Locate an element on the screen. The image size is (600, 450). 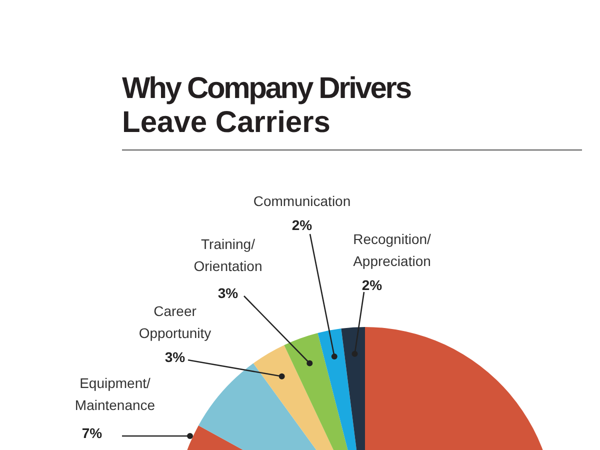
slice-label: Equipment/ Maintenance is located at coordinates (115, 394).